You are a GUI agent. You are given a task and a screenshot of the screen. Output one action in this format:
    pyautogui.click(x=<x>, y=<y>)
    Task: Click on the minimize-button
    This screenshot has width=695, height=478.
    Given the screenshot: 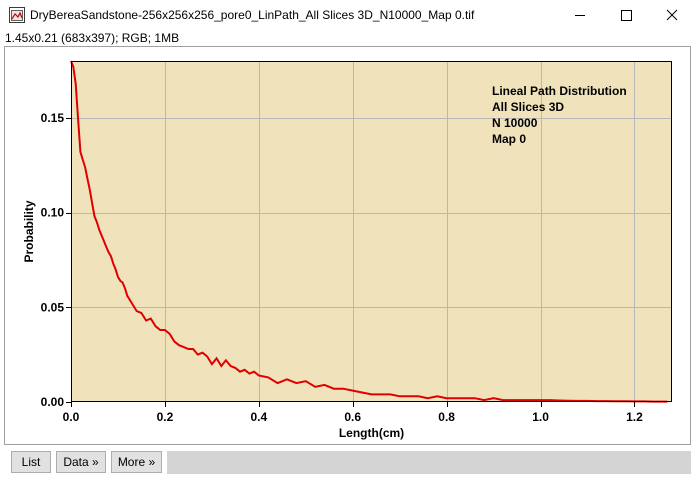 What is the action you would take?
    pyautogui.click(x=580, y=15)
    